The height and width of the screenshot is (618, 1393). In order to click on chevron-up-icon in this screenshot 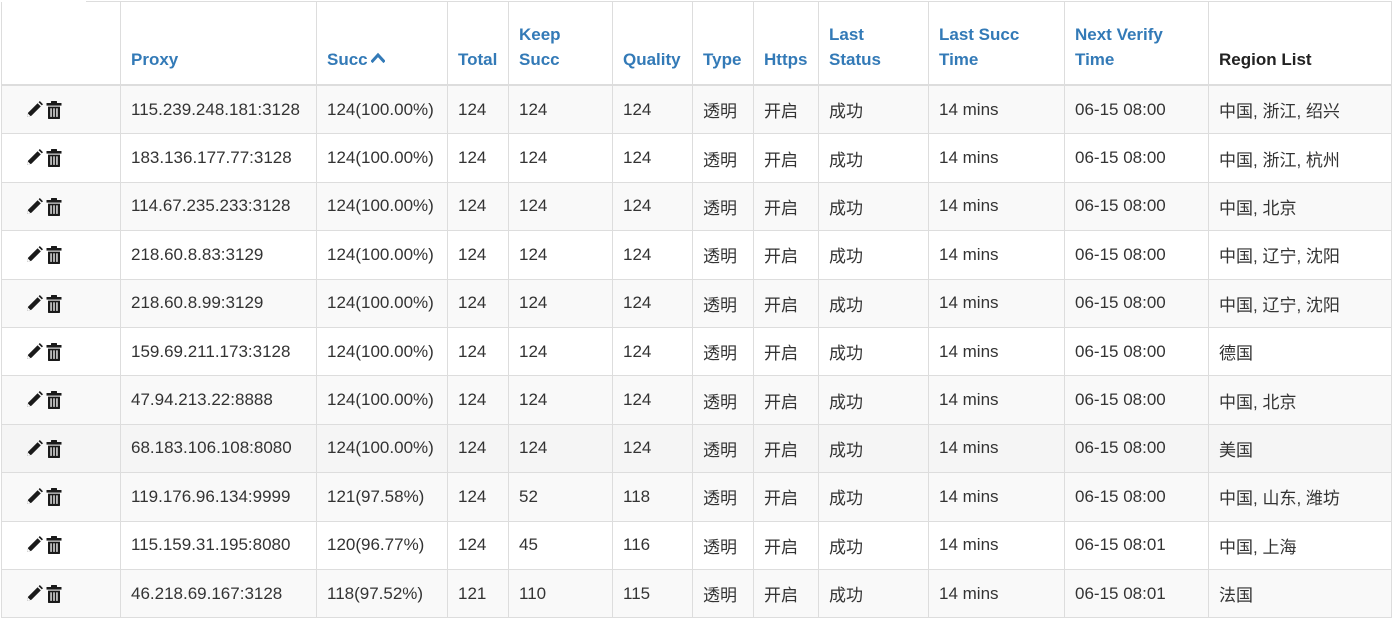, I will do `click(378, 57)`.